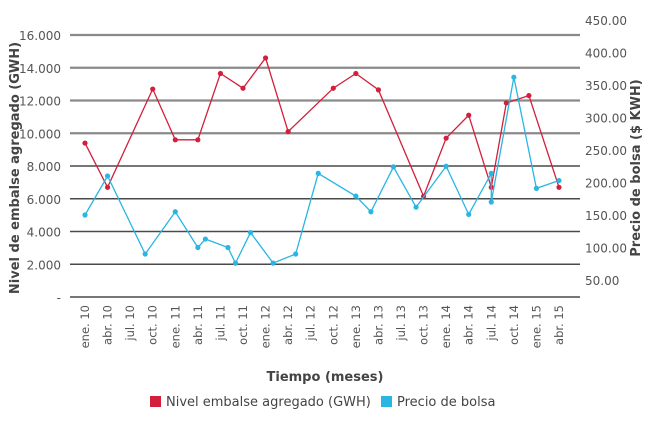 Image resolution: width=650 pixels, height=425 pixels. What do you see at coordinates (40, 69) in the screenshot?
I see `y-tick-label: 14.000` at bounding box center [40, 69].